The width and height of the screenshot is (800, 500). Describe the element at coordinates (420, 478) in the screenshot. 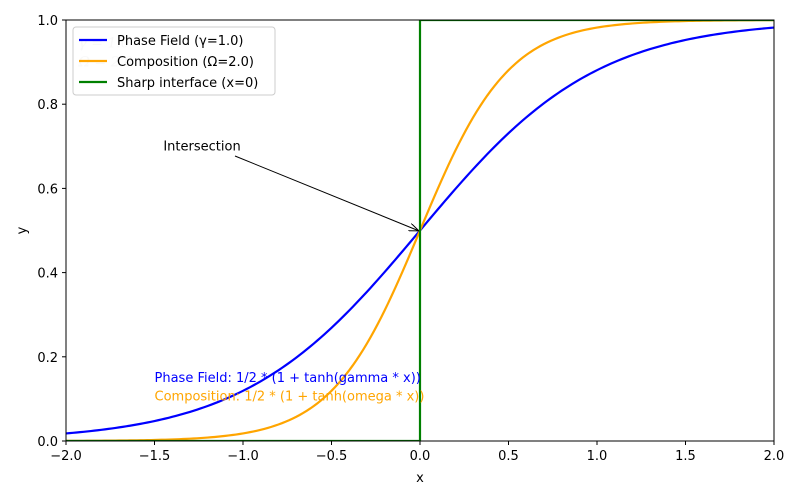

I see `x-axis-title: x` at that location.